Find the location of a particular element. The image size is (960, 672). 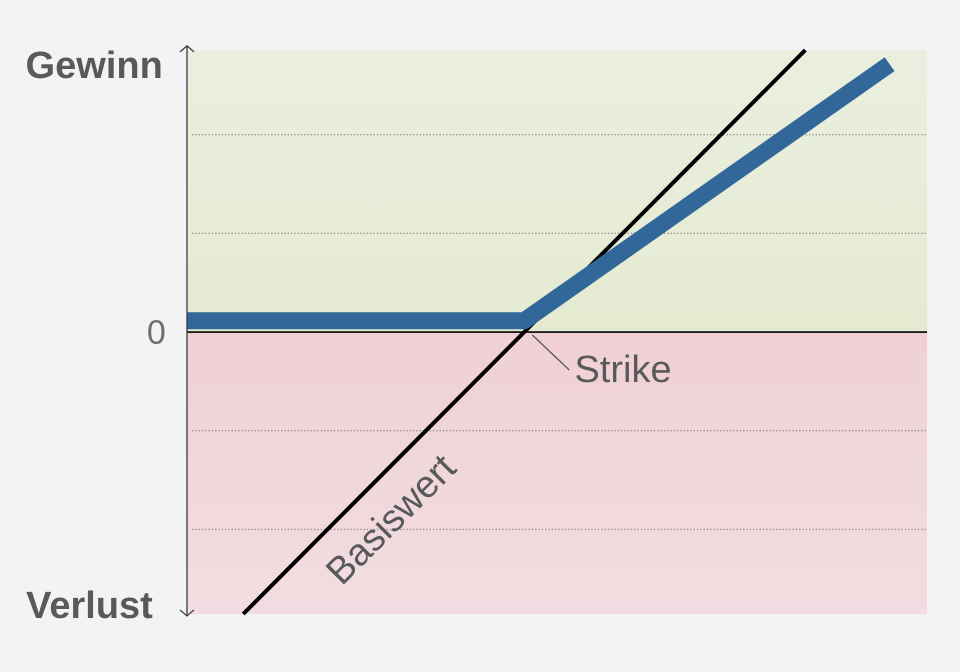

annotation: Strike is located at coordinates (623, 368).